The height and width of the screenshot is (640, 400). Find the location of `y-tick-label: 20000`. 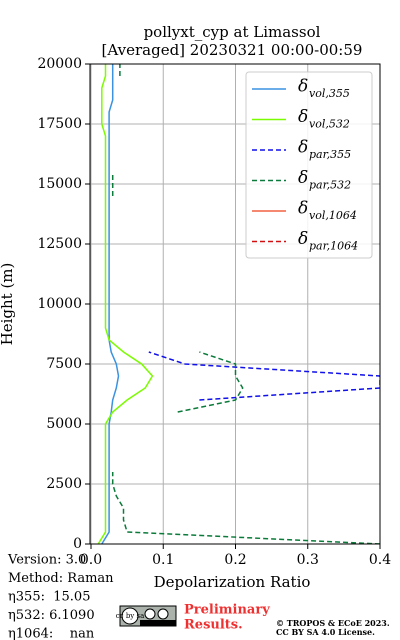

y-tick-label: 20000 is located at coordinates (59, 64).